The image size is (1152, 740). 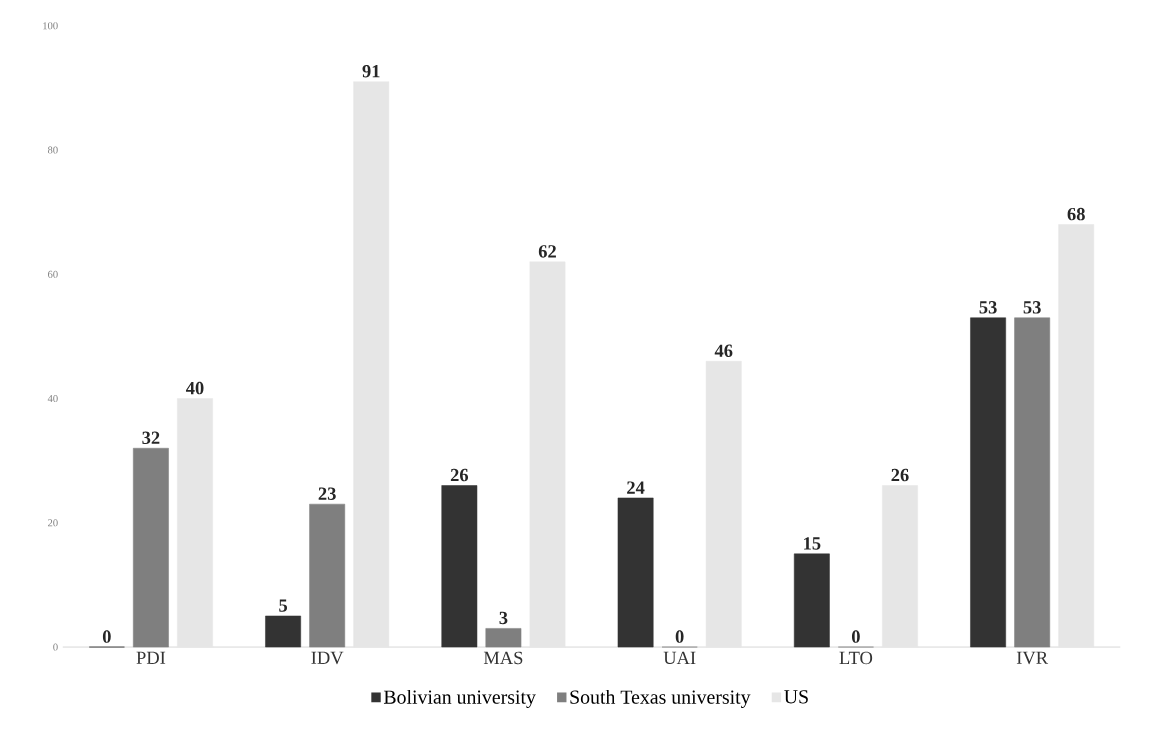 I want to click on legend-label: South Texas university, so click(x=660, y=699).